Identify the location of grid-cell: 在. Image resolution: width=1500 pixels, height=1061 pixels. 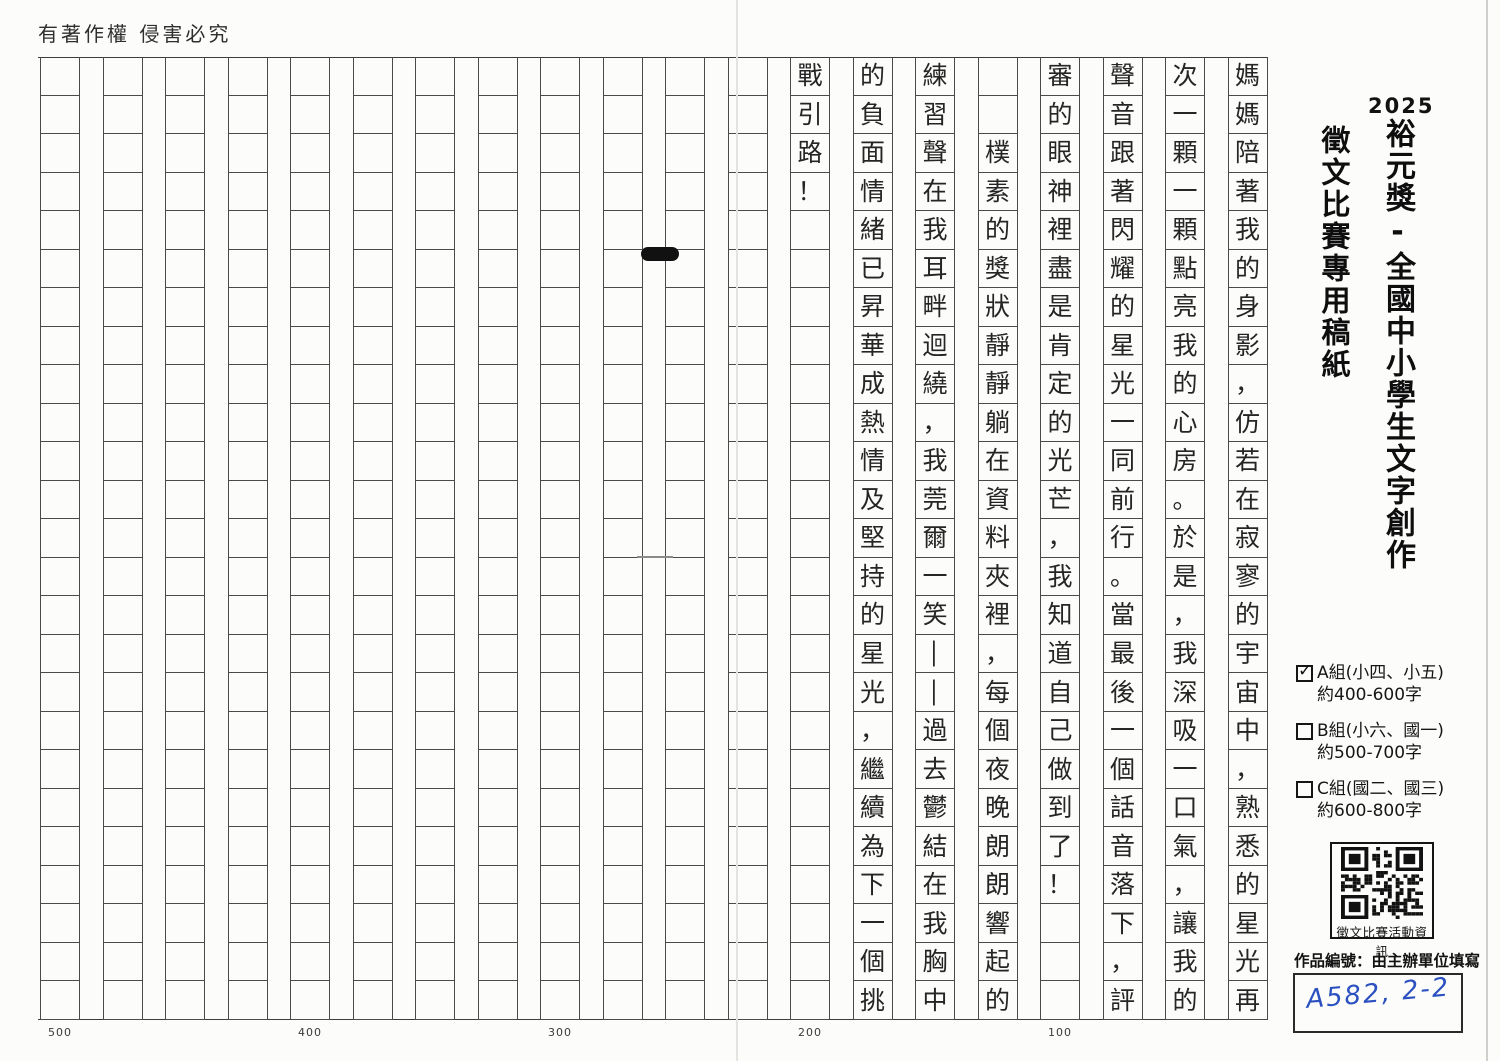
(935, 192).